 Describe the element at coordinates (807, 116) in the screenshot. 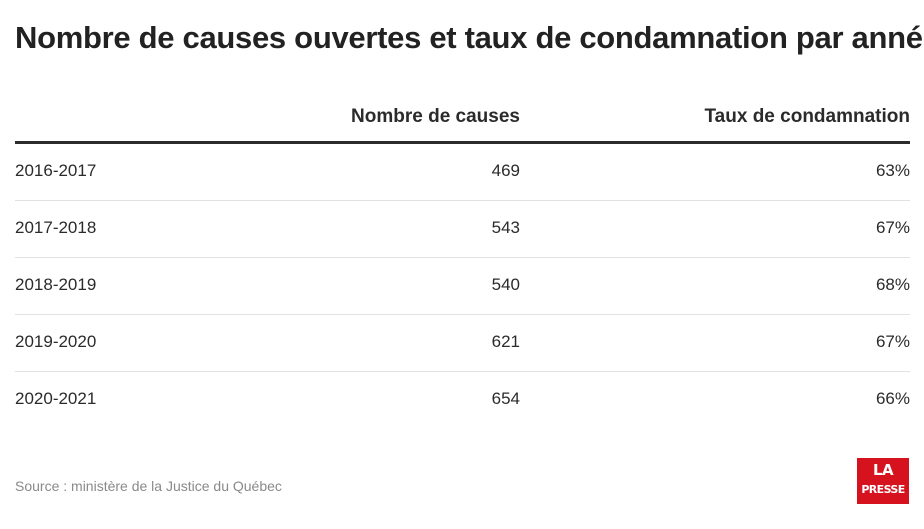

I see `header-conviction-rate: Taux de condamnation` at that location.